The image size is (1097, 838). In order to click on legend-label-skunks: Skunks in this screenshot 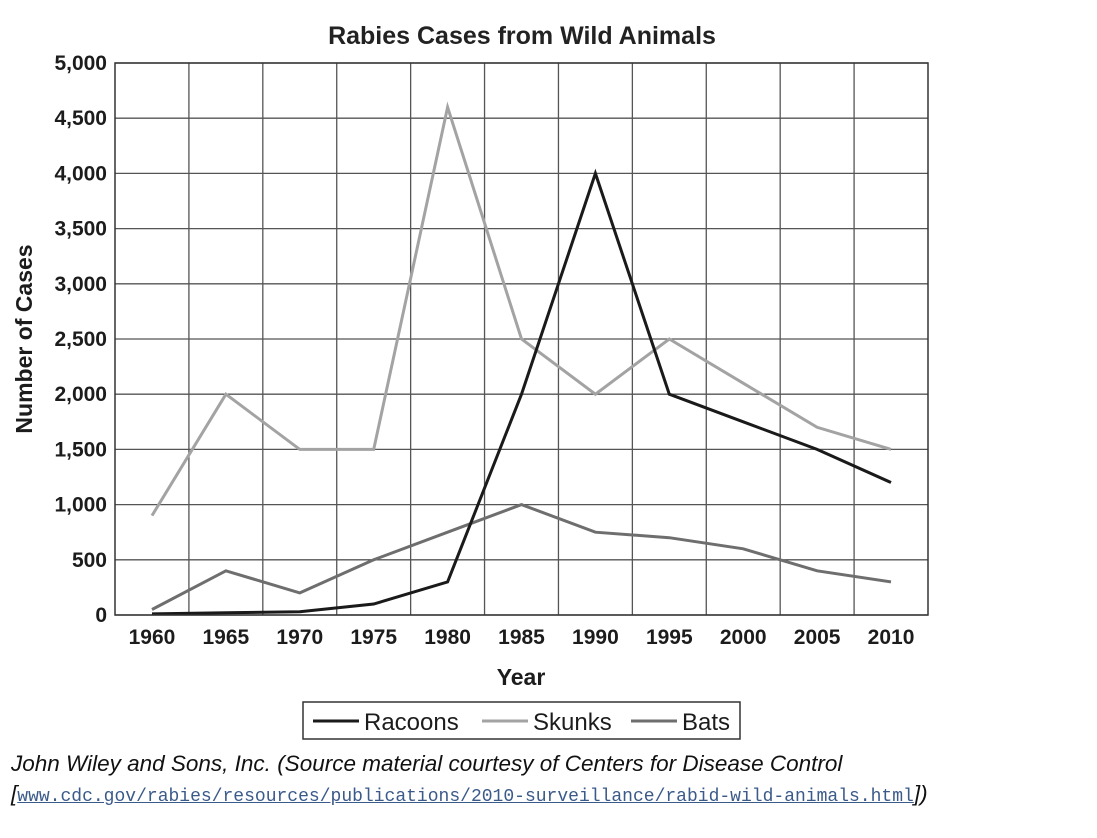, I will do `click(572, 722)`.